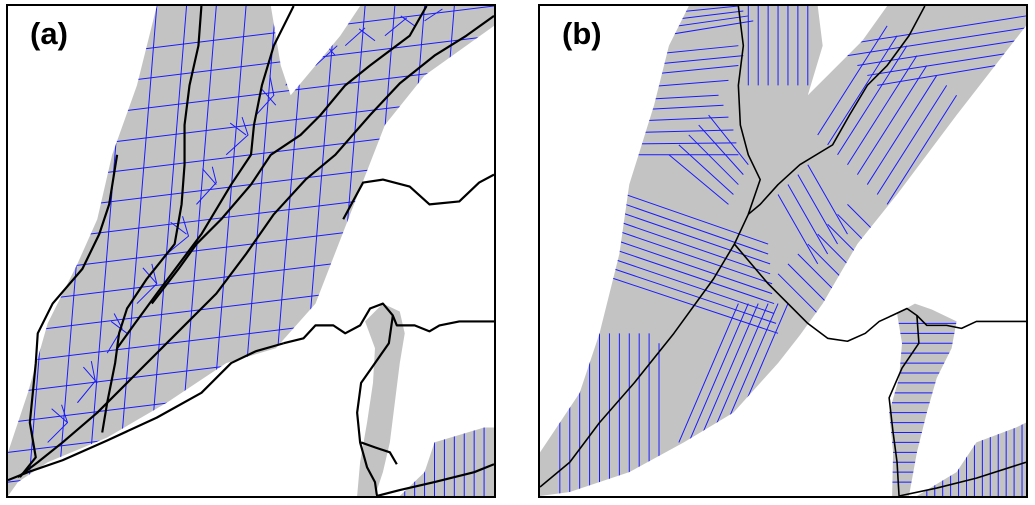 This screenshot has height=505, width=1035. I want to click on panel-label-a: (a), so click(49, 33).